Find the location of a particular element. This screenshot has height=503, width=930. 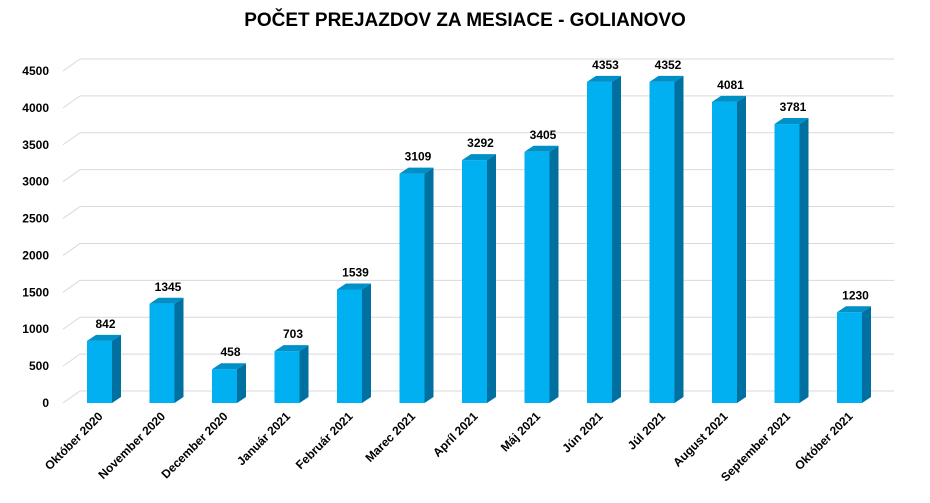

x-tick-label: Jún 2021 is located at coordinates (582, 432).